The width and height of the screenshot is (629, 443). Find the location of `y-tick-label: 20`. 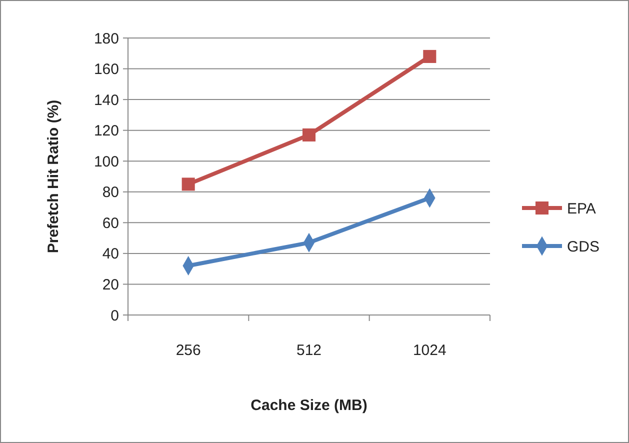

y-tick-label: 20 is located at coordinates (110, 285).